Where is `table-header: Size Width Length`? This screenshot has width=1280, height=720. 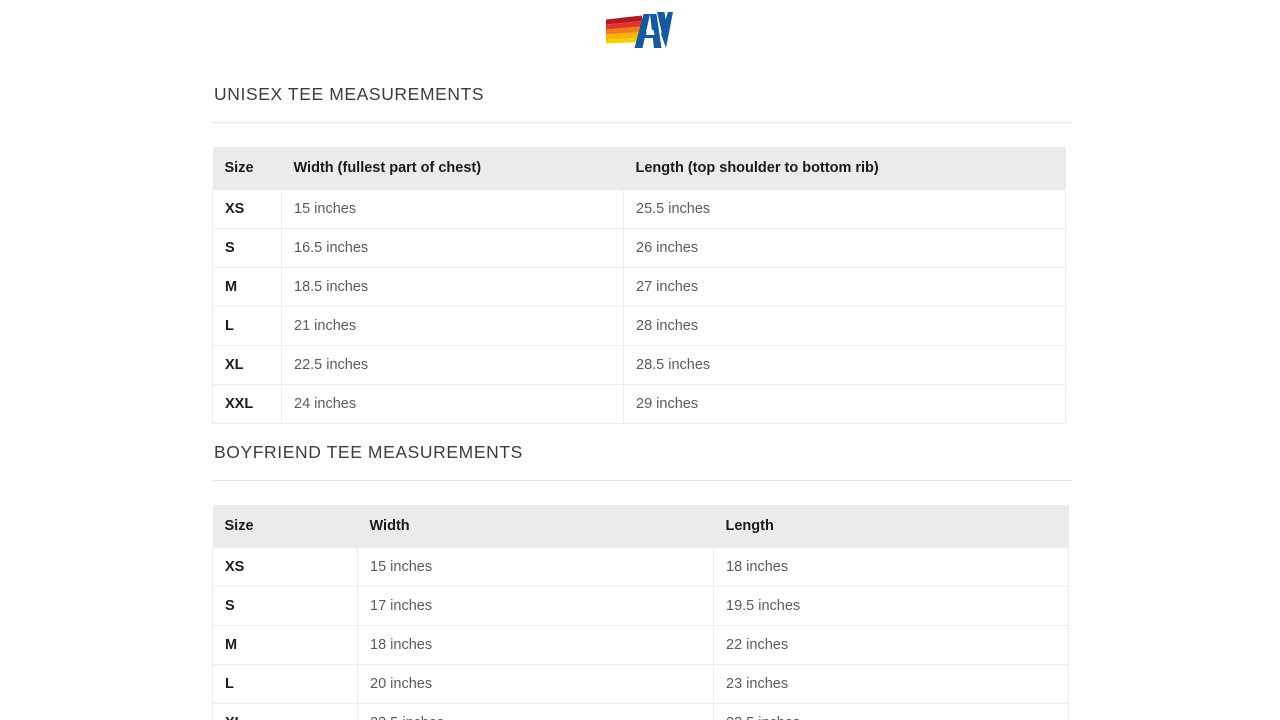 table-header: Size Width Length is located at coordinates (640, 526).